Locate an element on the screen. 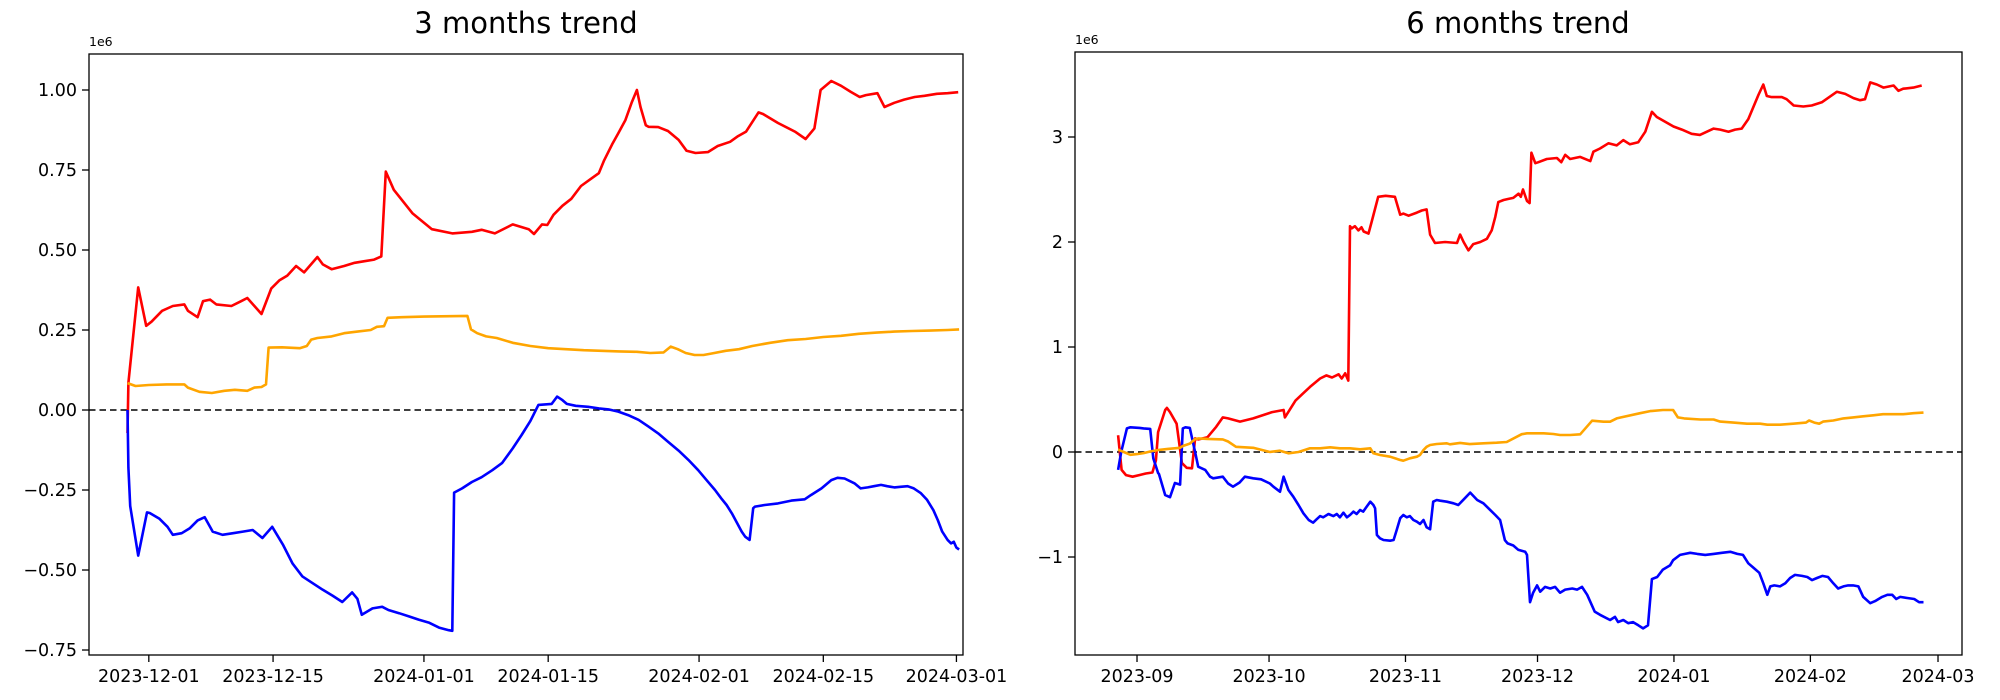  x-tick-label: 2023-12-15 is located at coordinates (273, 677).